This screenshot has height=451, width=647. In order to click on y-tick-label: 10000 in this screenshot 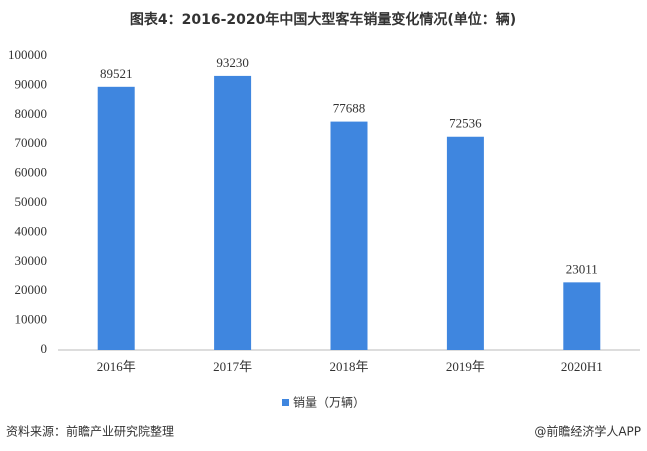, I will do `click(31, 319)`.